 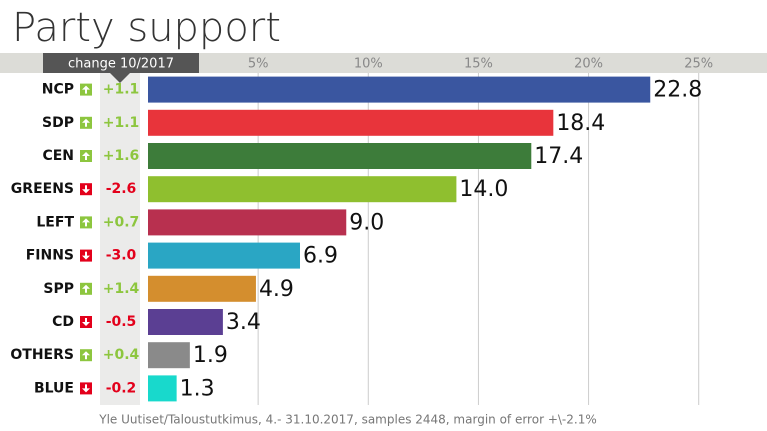 I want to click on x-tick-label: 20%, so click(x=588, y=64).